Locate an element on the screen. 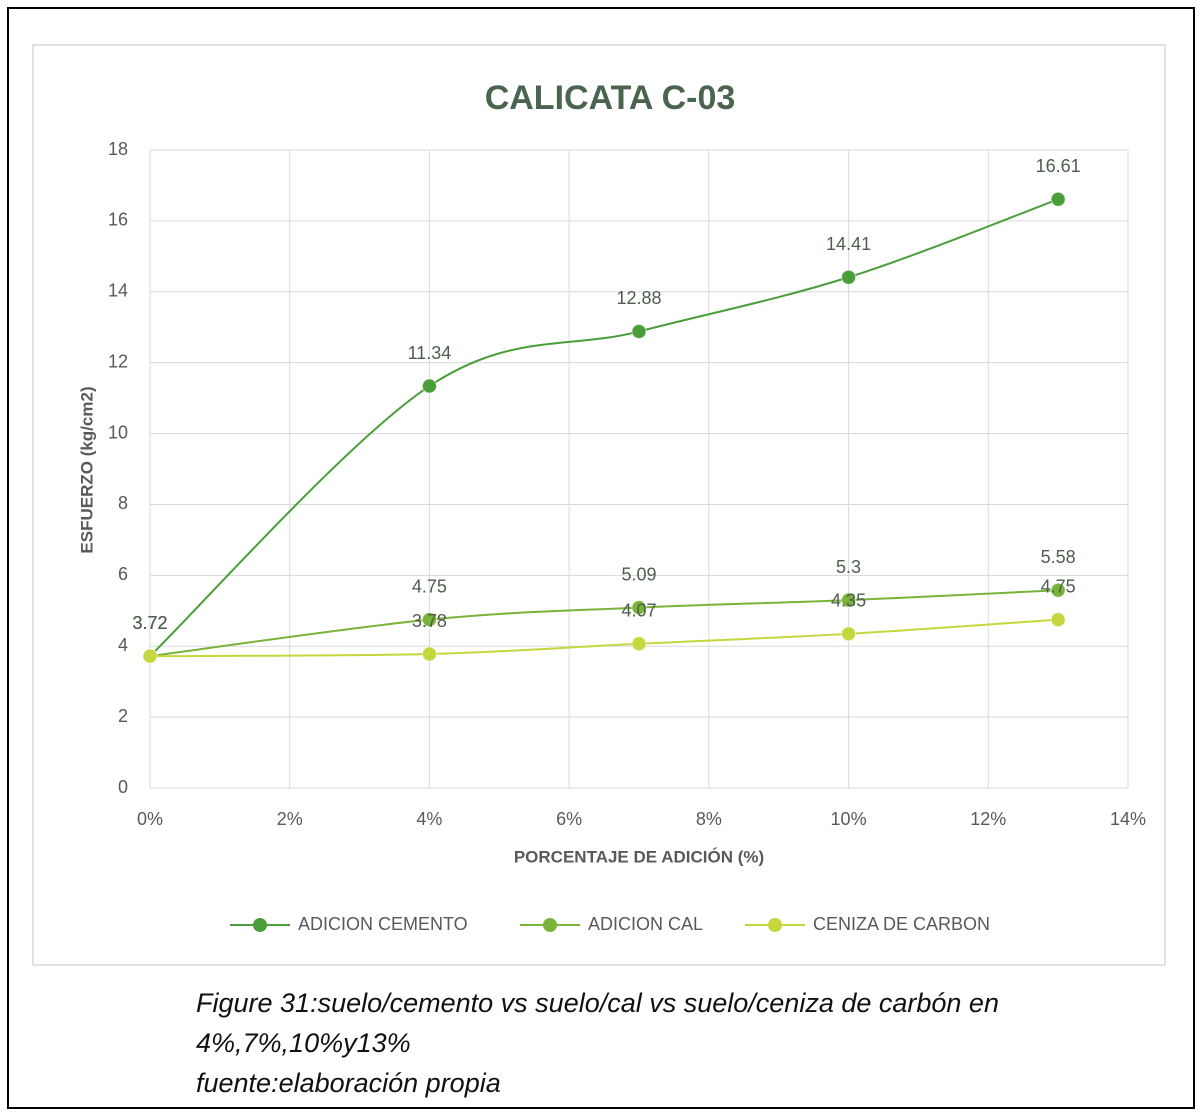  y-axis-label: ESFUERZO (kg/cm2) is located at coordinates (86, 469).